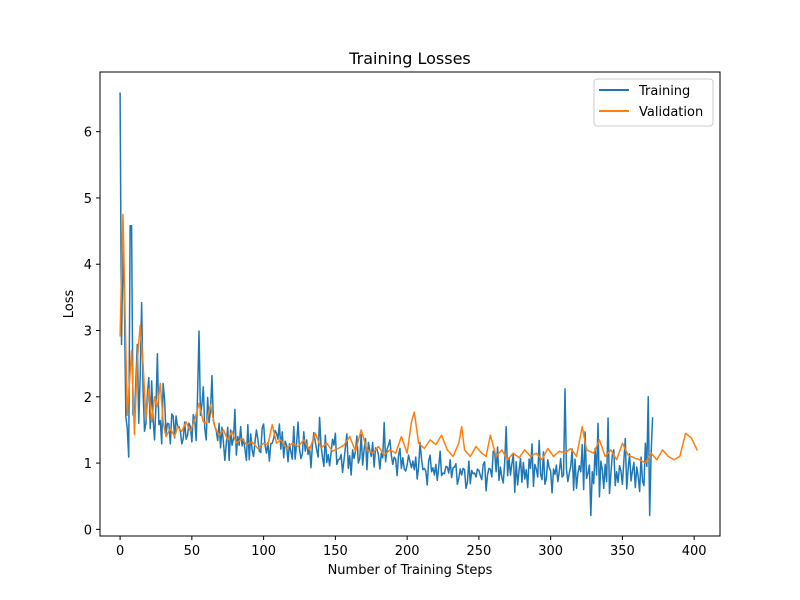  Describe the element at coordinates (88, 332) in the screenshot. I see `y-tick-label: 3` at that location.